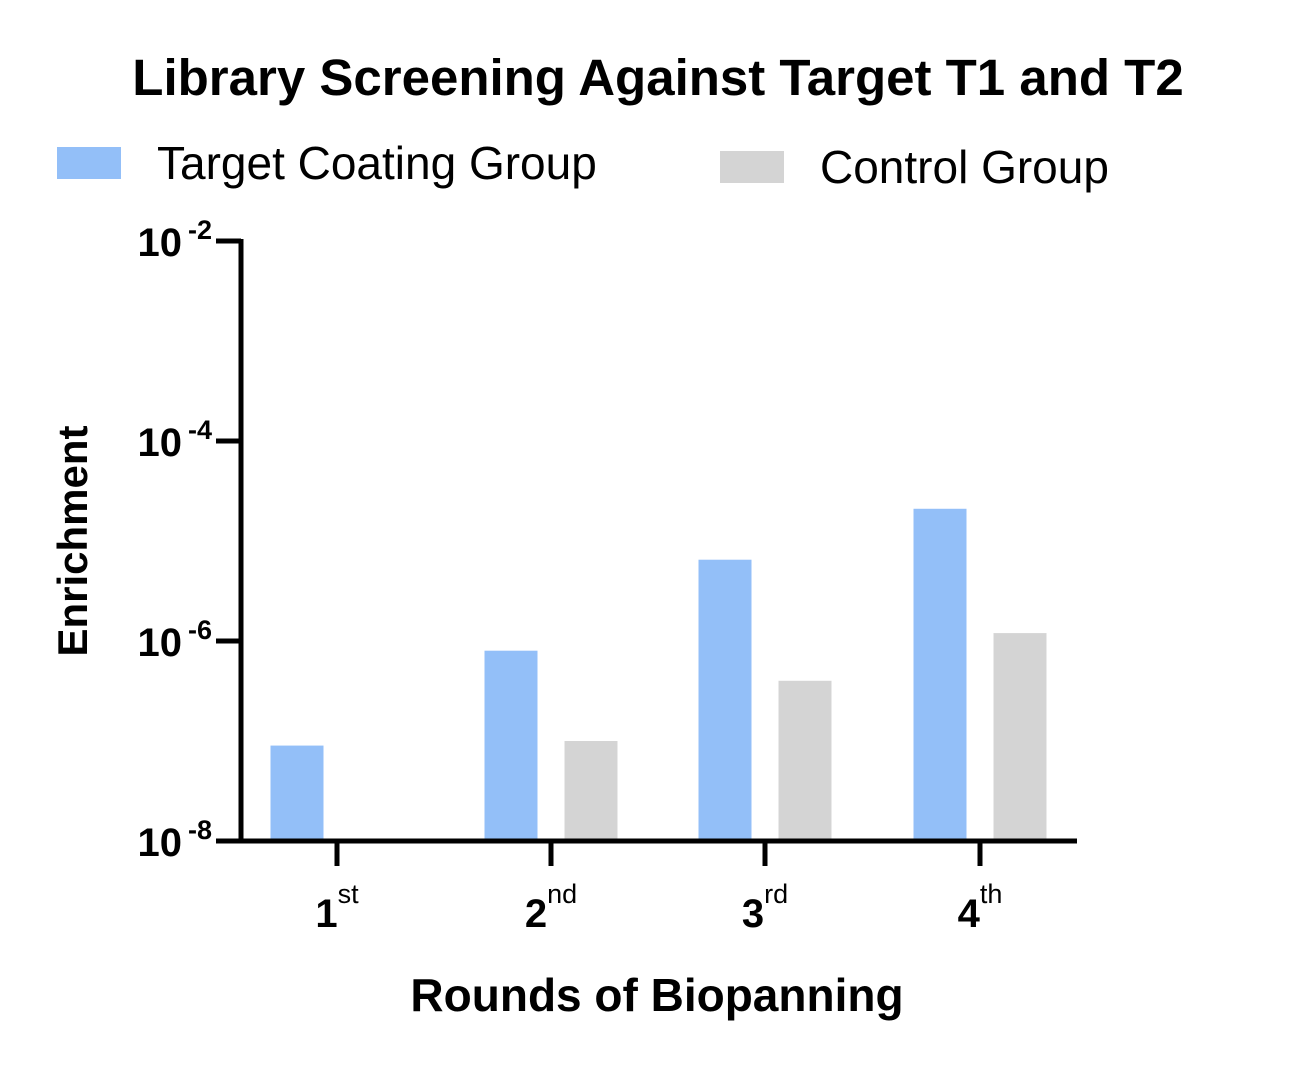 Image resolution: width=1302 pixels, height=1067 pixels. What do you see at coordinates (657, 995) in the screenshot?
I see `x-axis-label: Rounds of Biopanning` at bounding box center [657, 995].